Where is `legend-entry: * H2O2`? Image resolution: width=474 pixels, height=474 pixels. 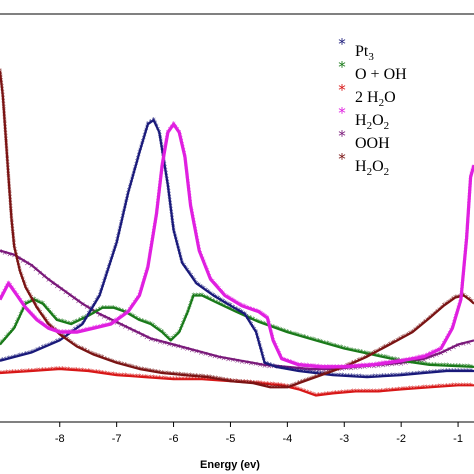
legend-entry: * H2O2 is located at coordinates (363, 164).